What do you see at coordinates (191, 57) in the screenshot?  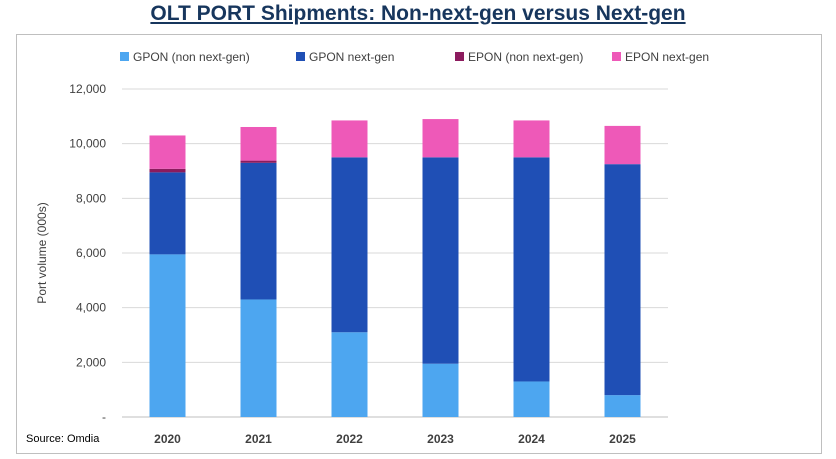 I see `legend-label: GPON (non next-gen)` at bounding box center [191, 57].